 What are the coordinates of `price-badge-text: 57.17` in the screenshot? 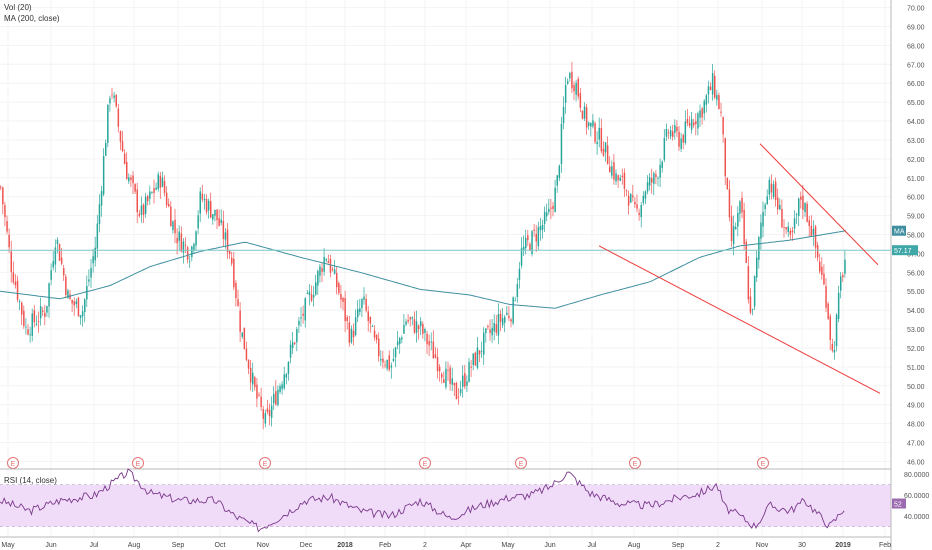 It's located at (903, 251).